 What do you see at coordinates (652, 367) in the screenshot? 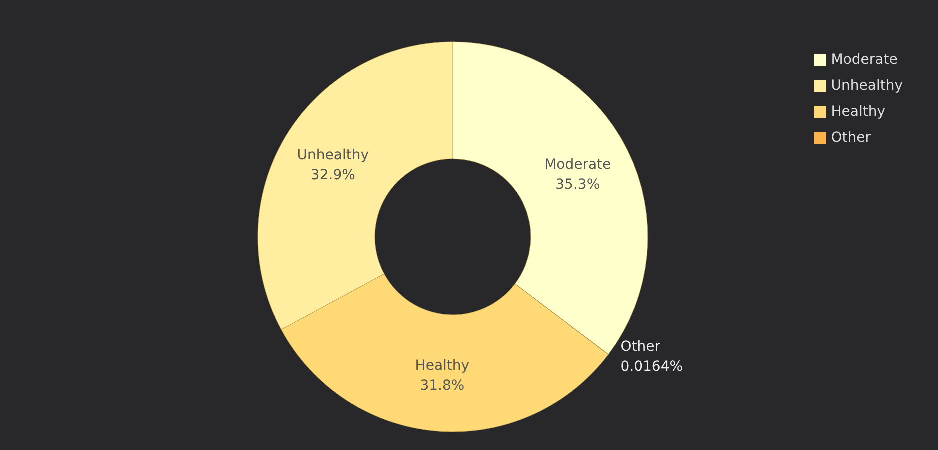
I see `data-label: 0.0164%` at bounding box center [652, 367].